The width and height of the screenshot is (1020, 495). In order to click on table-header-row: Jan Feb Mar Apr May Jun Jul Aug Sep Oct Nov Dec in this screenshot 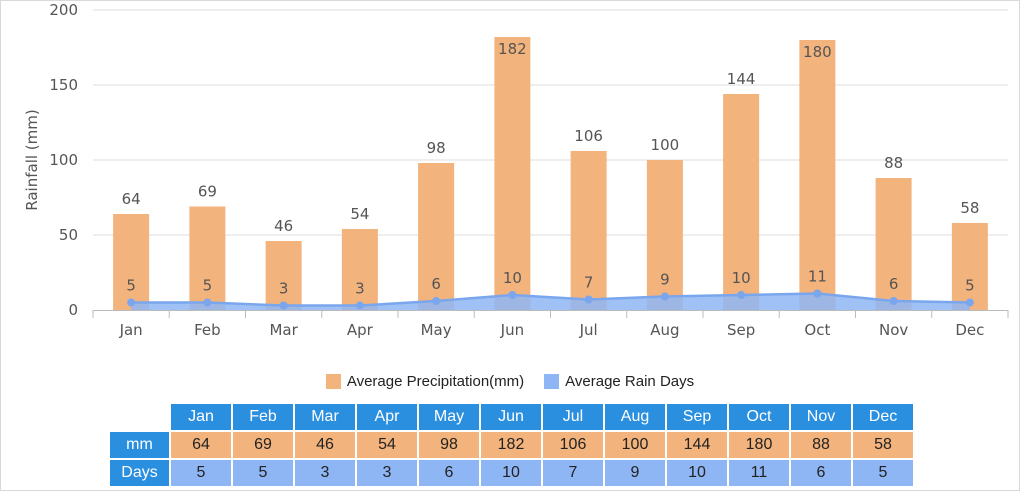, I will do `click(511, 417)`.